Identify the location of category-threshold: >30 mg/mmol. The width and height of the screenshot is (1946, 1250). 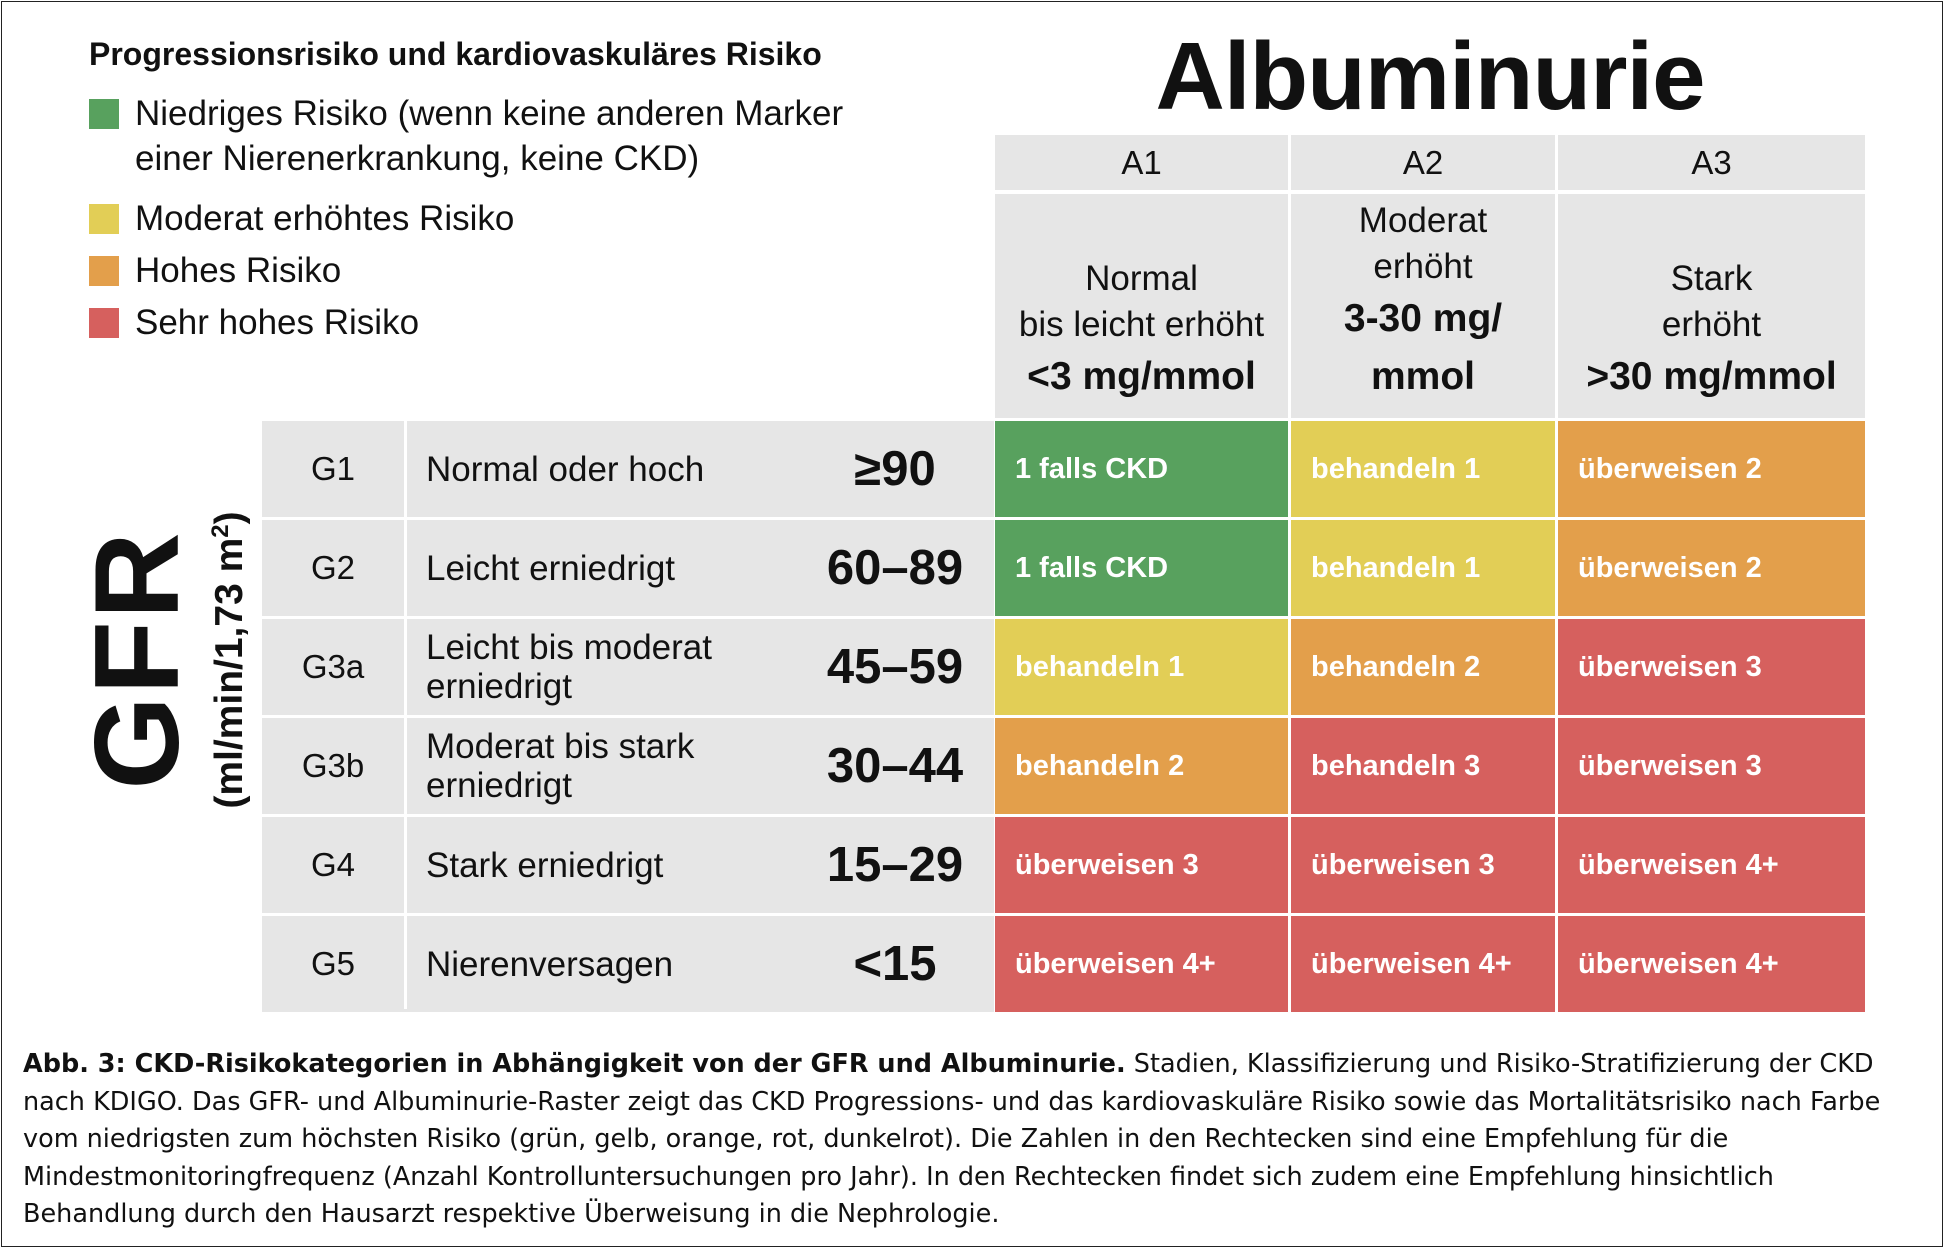
(1711, 376).